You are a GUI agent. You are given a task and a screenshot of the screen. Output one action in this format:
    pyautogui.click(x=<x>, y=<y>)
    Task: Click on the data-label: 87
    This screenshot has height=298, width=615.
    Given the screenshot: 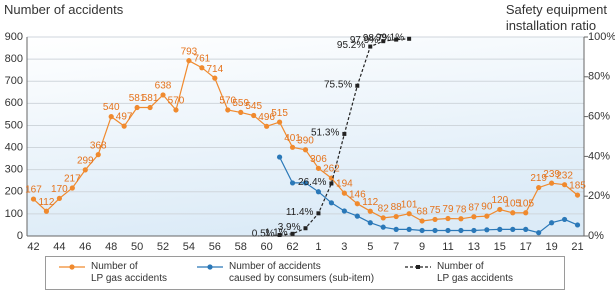 What is the action you would take?
    pyautogui.click(x=474, y=207)
    